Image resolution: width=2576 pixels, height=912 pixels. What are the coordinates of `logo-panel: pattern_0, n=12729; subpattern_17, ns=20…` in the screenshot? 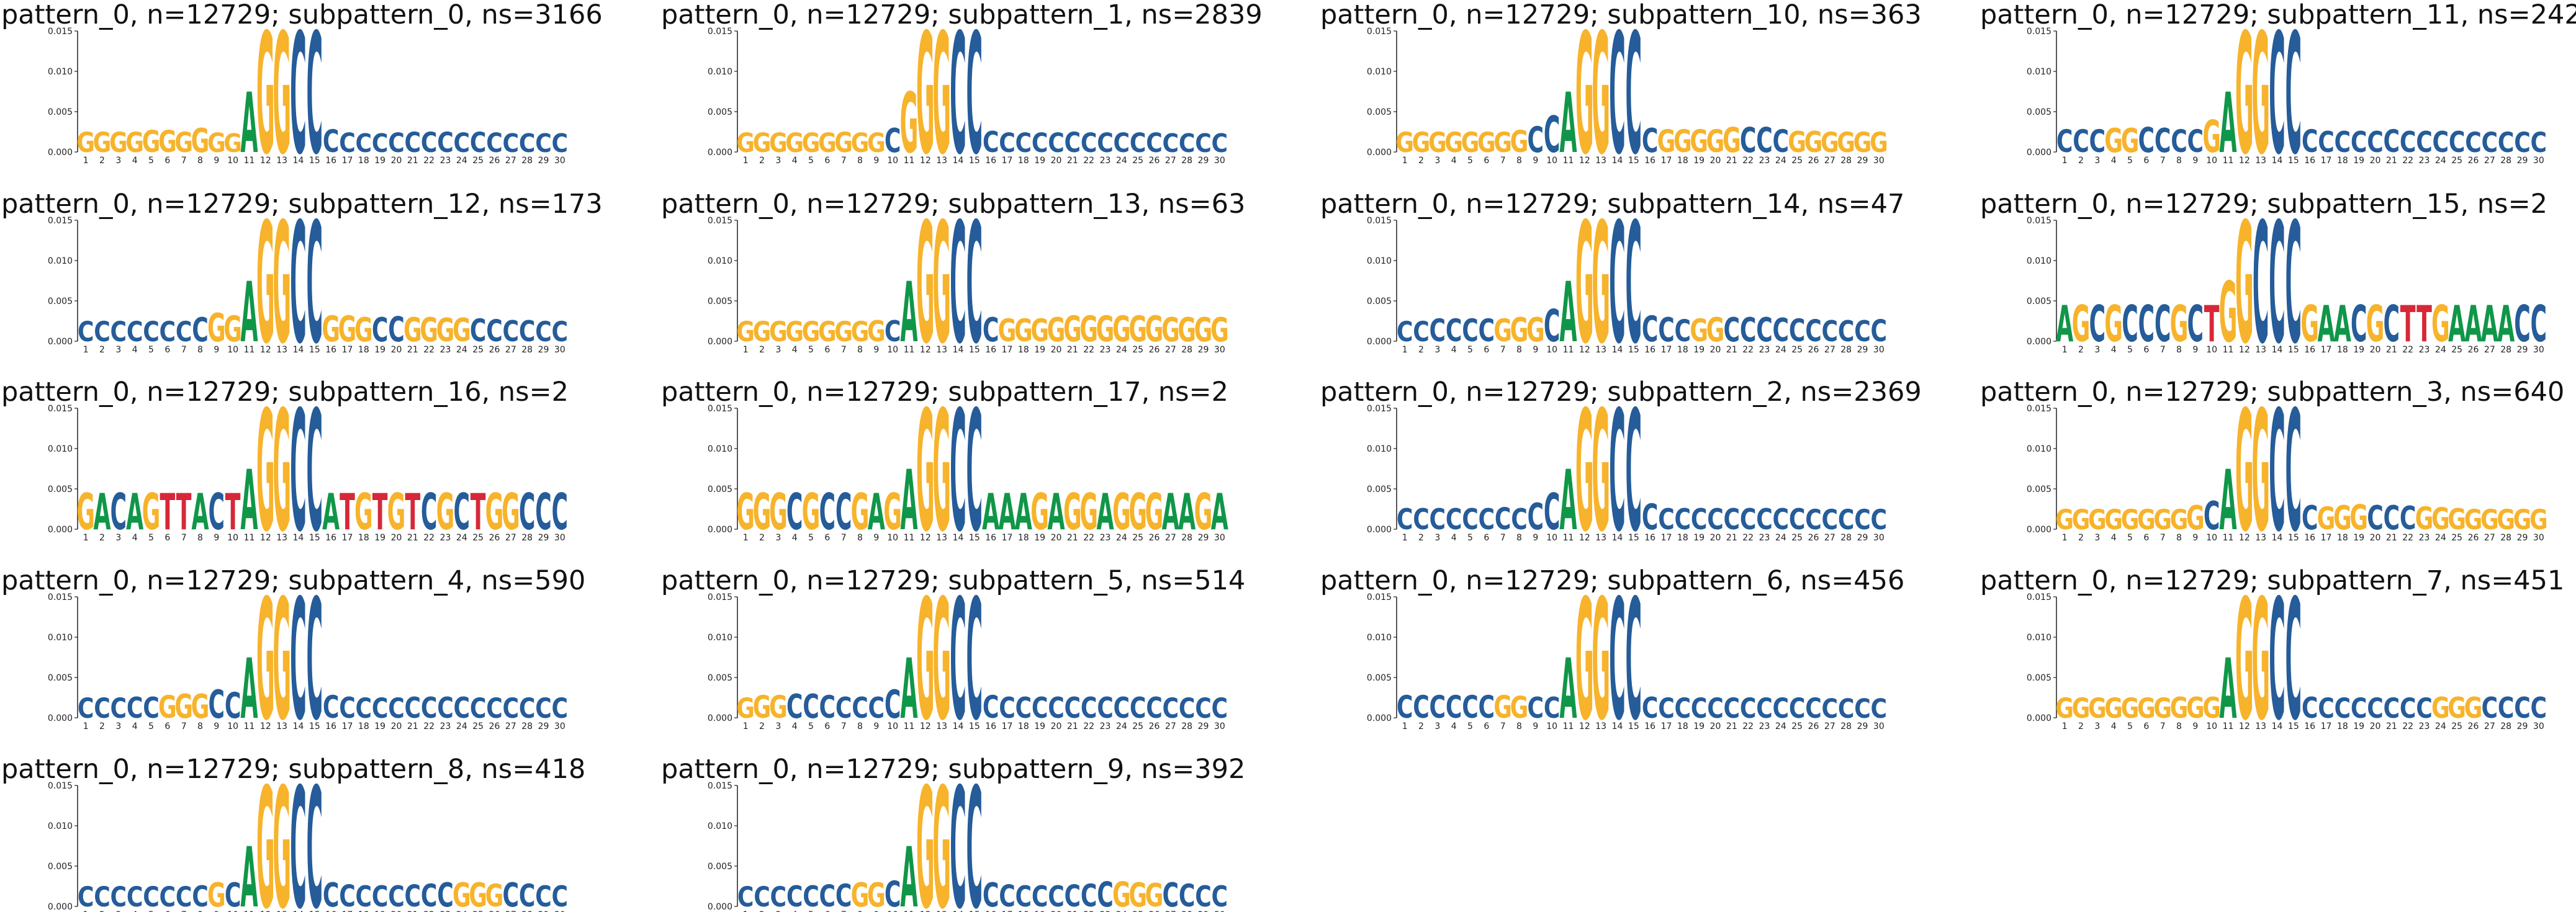 It's located at (944, 471).